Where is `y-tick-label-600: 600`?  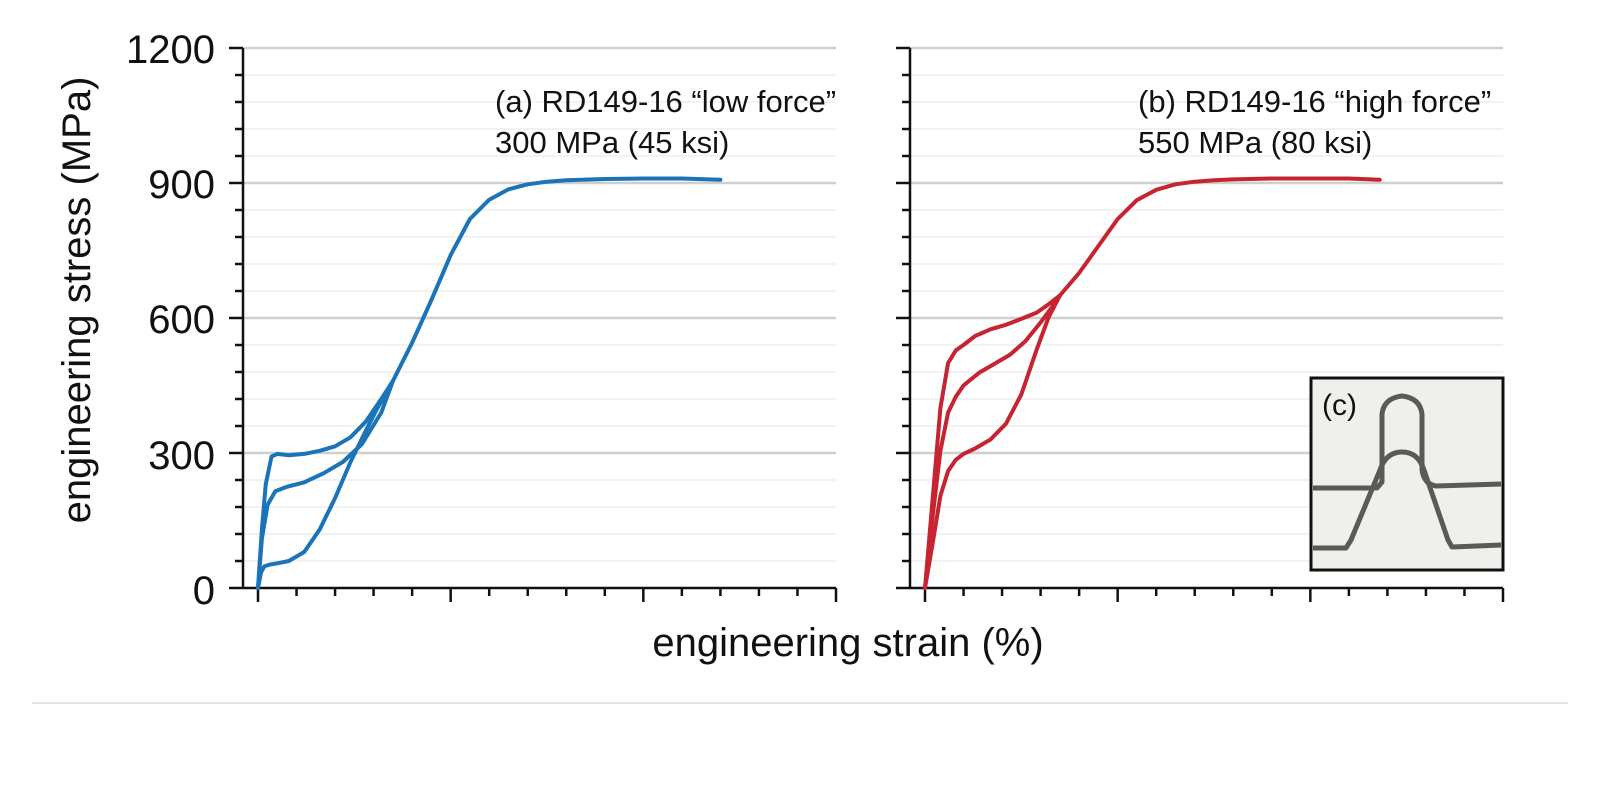
y-tick-label-600: 600 is located at coordinates (181, 320).